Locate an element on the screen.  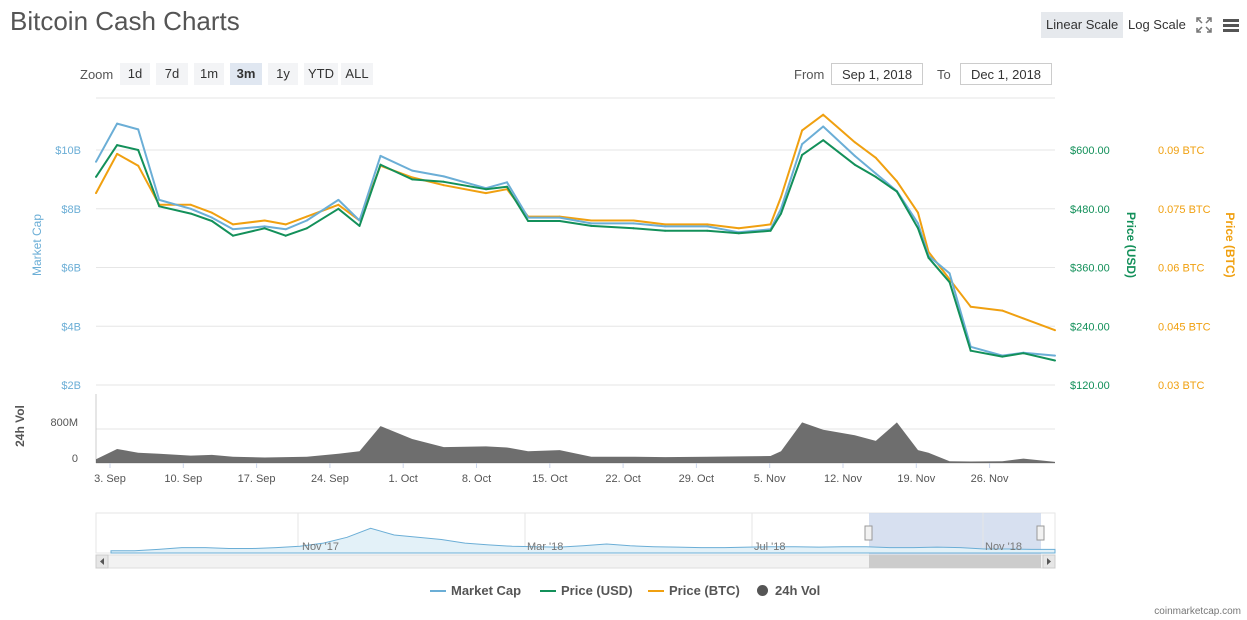
fullscreen-icon is located at coordinates (1204, 25).